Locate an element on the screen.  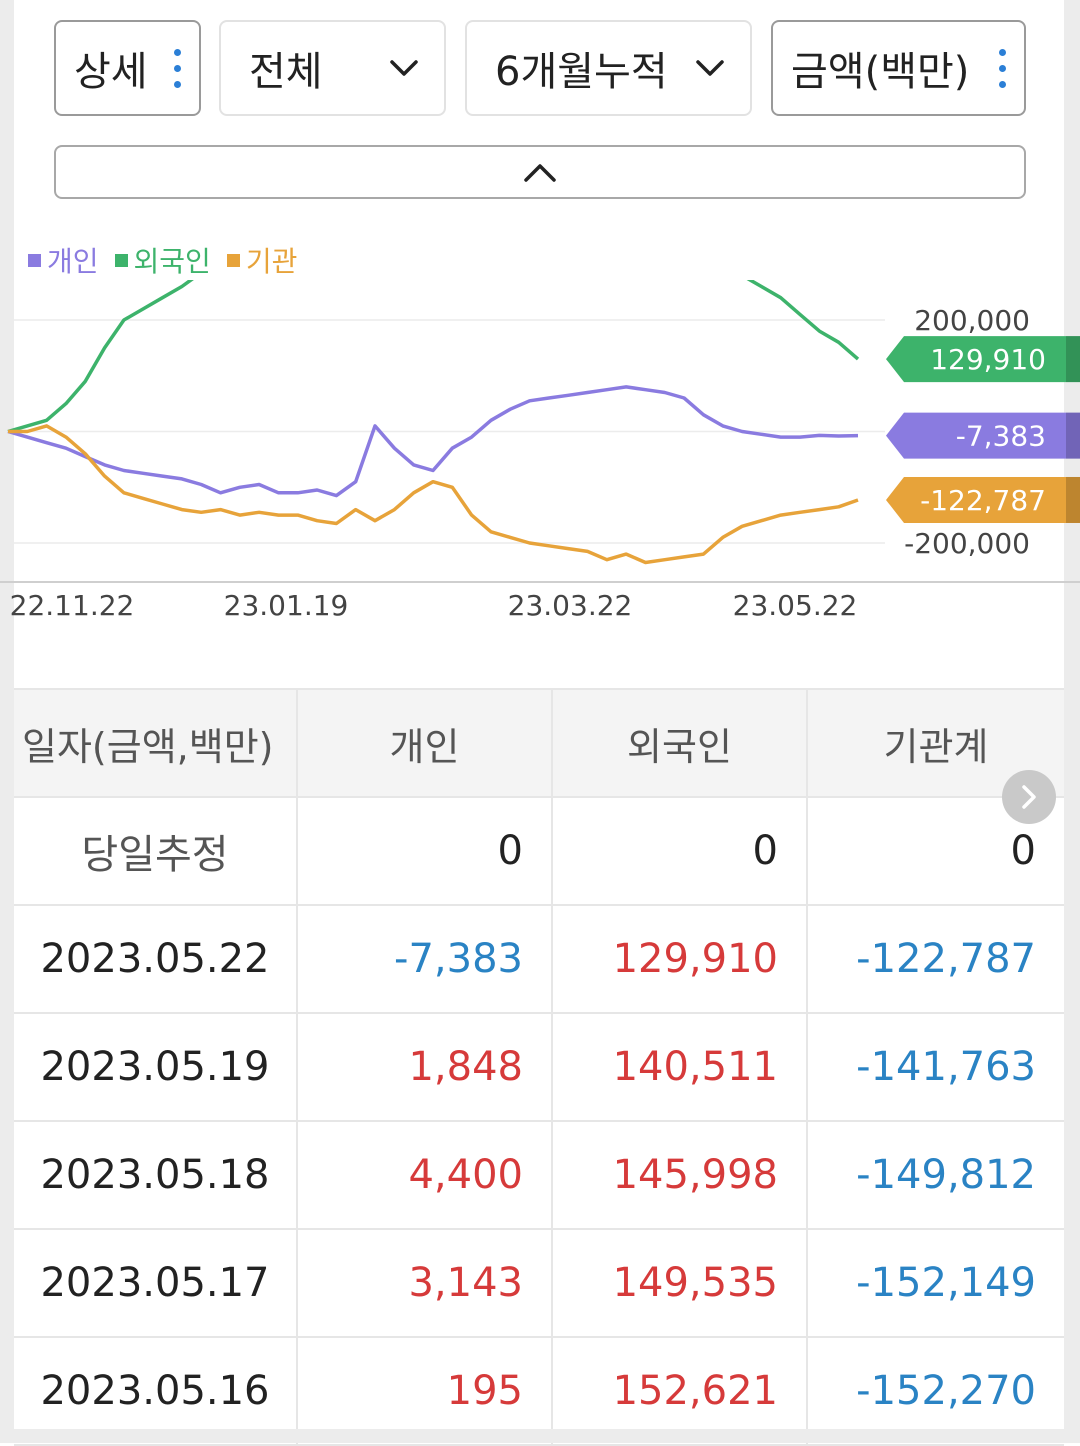
chevron-up-icon is located at coordinates (540, 173).